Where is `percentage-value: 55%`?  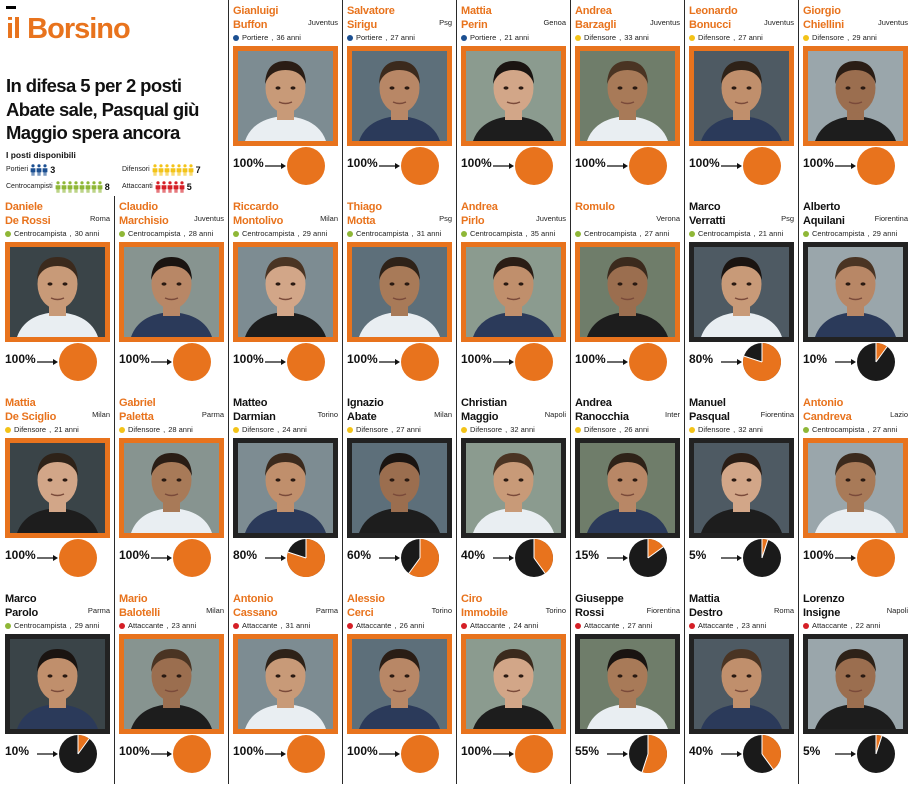
percentage-value: 55% is located at coordinates (587, 751).